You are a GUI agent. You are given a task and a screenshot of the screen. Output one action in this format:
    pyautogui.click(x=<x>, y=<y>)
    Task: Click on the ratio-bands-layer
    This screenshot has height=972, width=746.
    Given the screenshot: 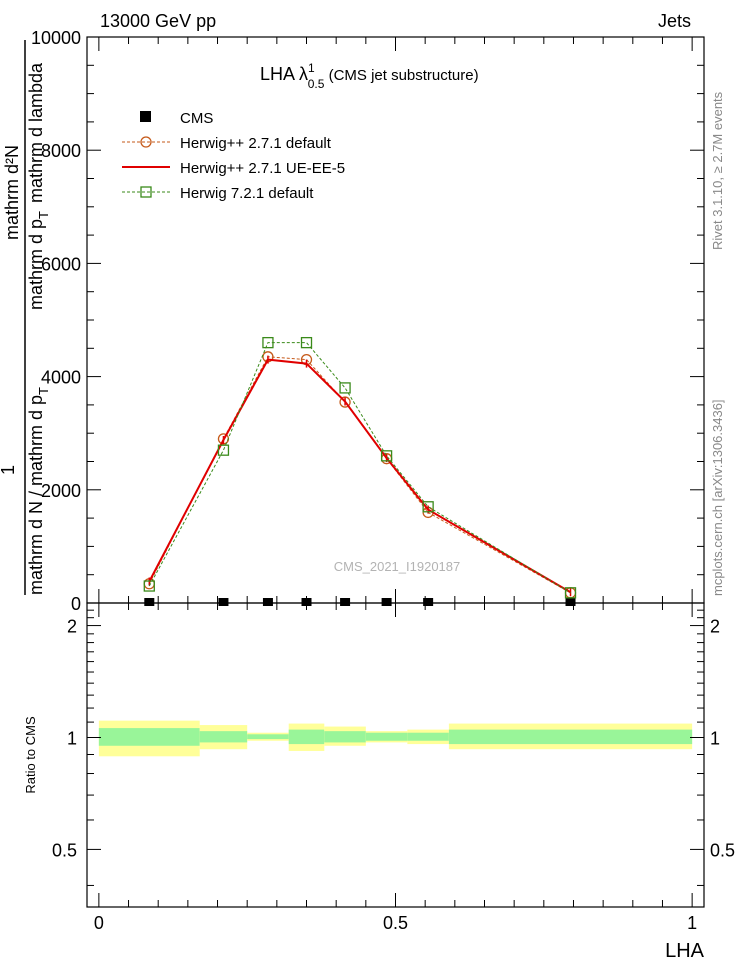 What is the action you would take?
    pyautogui.click(x=395, y=738)
    